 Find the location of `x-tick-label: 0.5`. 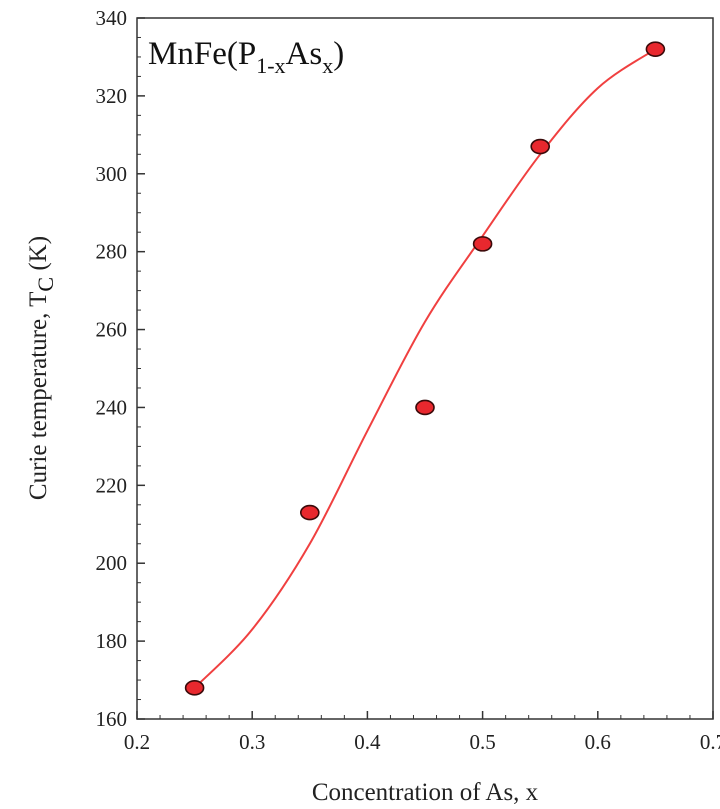

x-tick-label: 0.5 is located at coordinates (482, 742).